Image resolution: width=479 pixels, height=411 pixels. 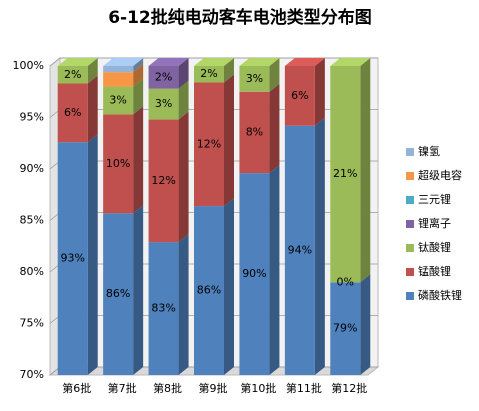 What do you see at coordinates (32, 220) in the screenshot?
I see `y-tick-label: 85%` at bounding box center [32, 220].